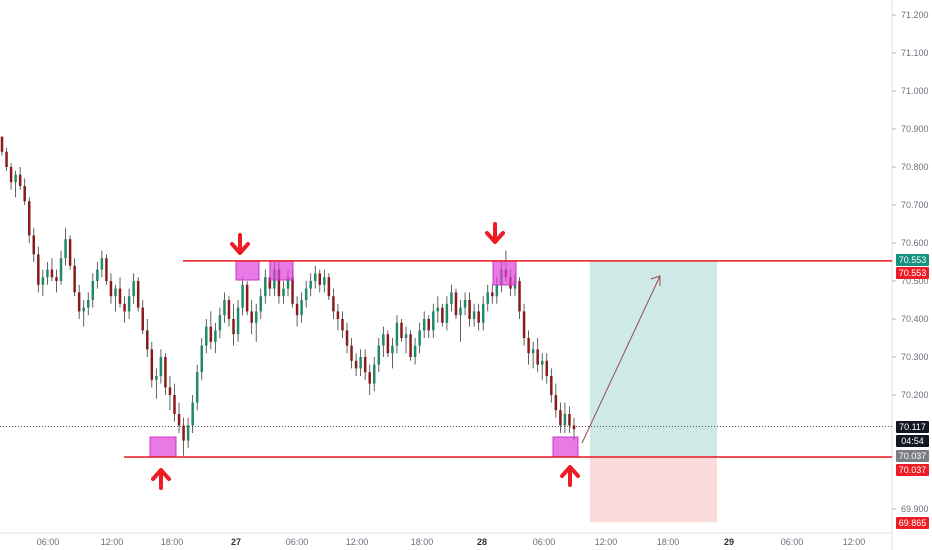 The height and width of the screenshot is (550, 932). I want to click on price-tick-label: 71.100, so click(915, 53).